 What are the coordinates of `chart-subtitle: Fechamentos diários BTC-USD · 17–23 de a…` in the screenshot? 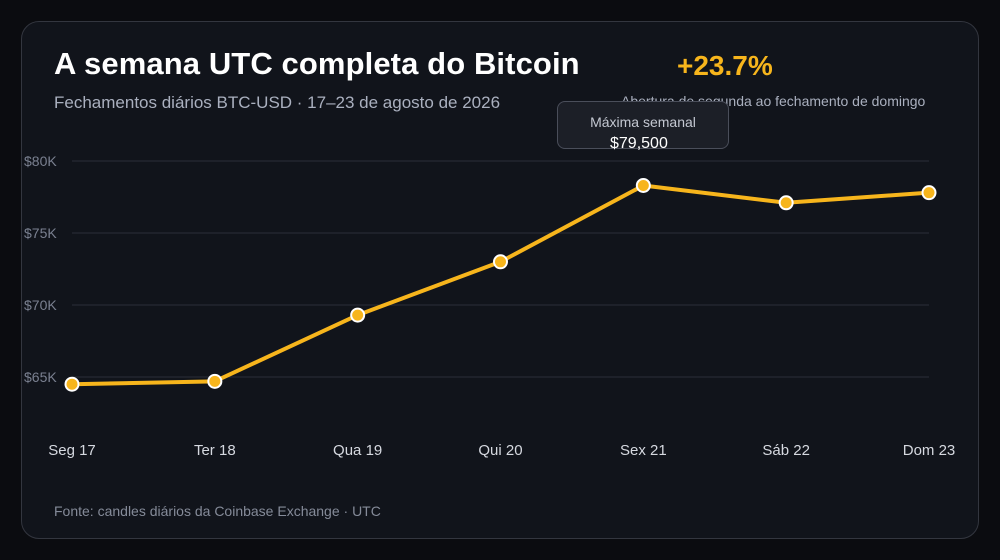 It's located at (277, 102).